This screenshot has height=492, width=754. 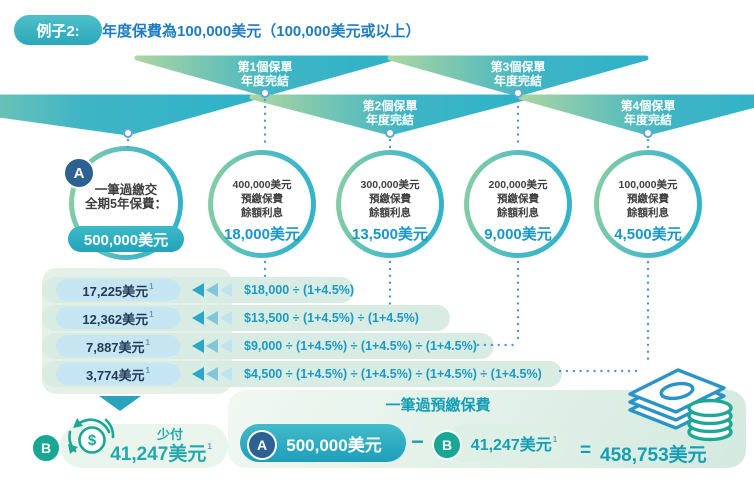 I want to click on summary-badge-a: A, so click(x=262, y=445).